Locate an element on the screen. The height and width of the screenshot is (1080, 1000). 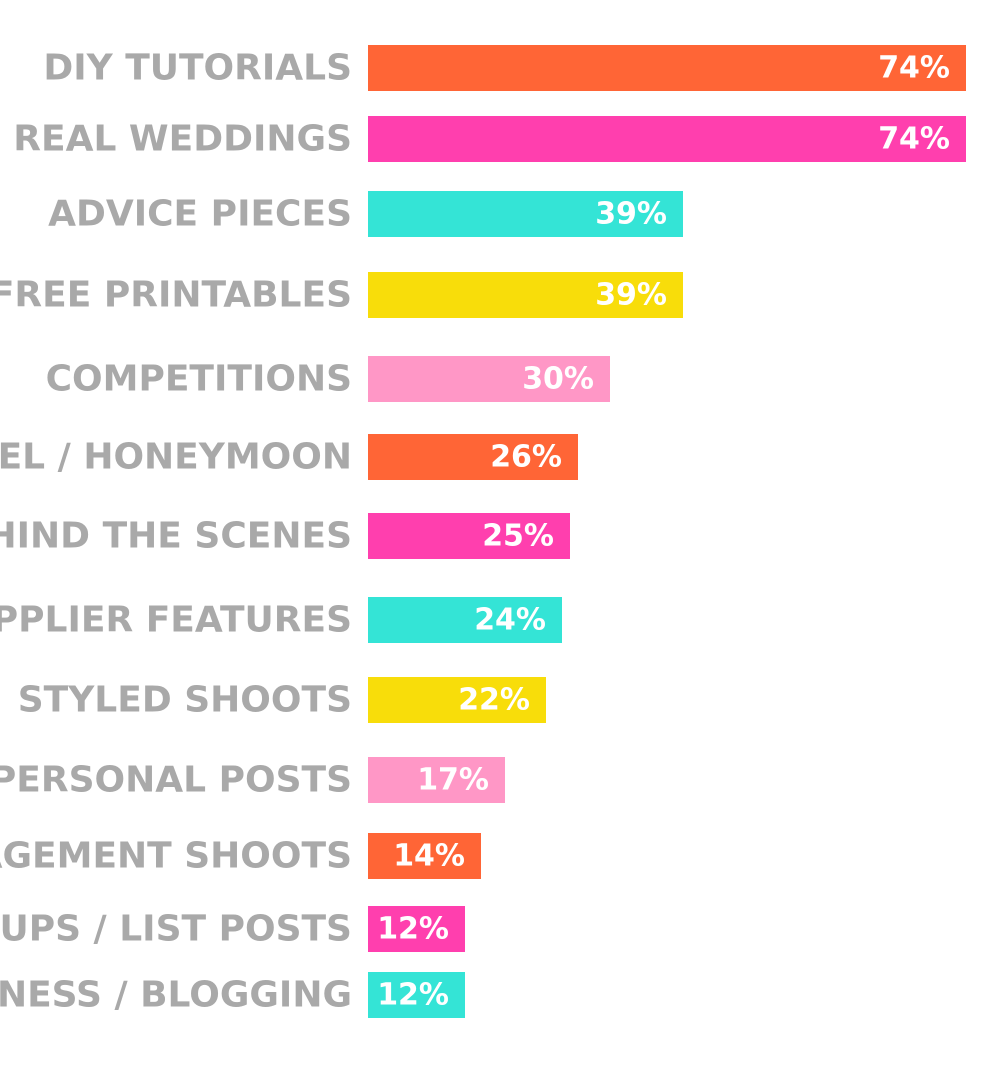
category-label: COMPETITIONS is located at coordinates (199, 379).